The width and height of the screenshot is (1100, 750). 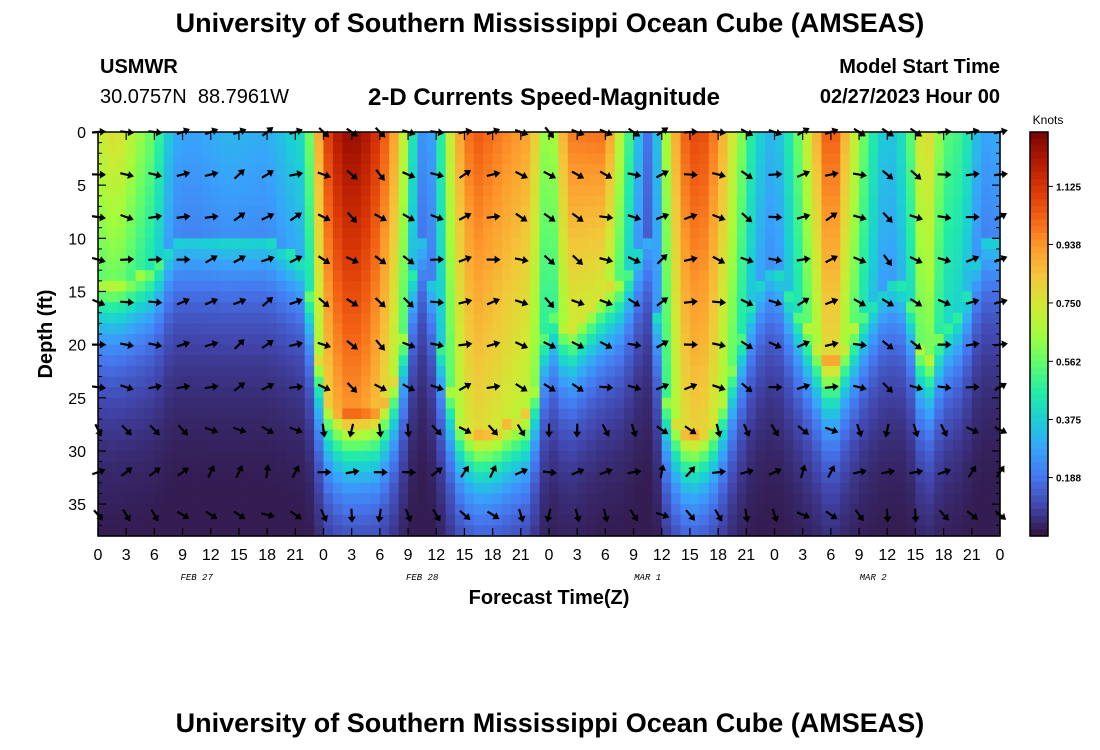 What do you see at coordinates (1039, 364) in the screenshot?
I see `colorbar-step` at bounding box center [1039, 364].